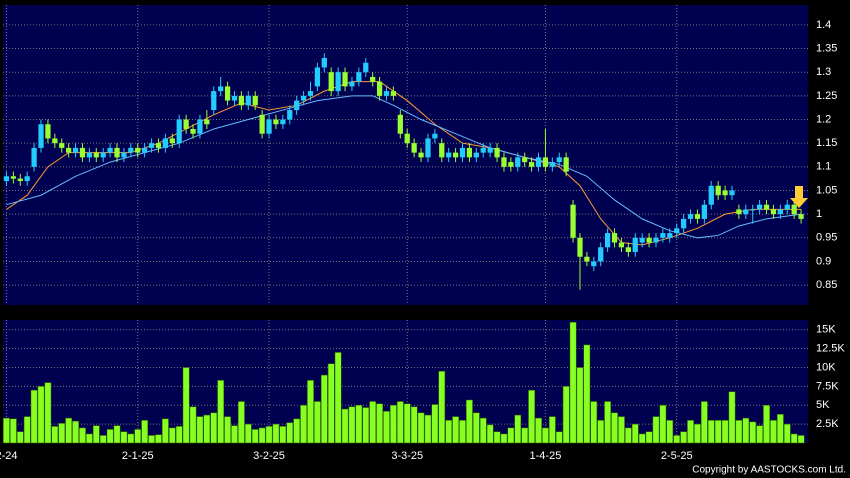 Image resolution: width=850 pixels, height=478 pixels. I want to click on y-tick-label: 1.15, so click(826, 143).